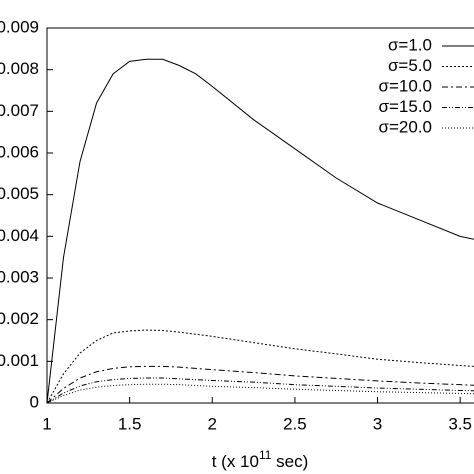 The image size is (474, 474). What do you see at coordinates (405, 85) in the screenshot?
I see `legend-label: σ=10.0` at bounding box center [405, 85].